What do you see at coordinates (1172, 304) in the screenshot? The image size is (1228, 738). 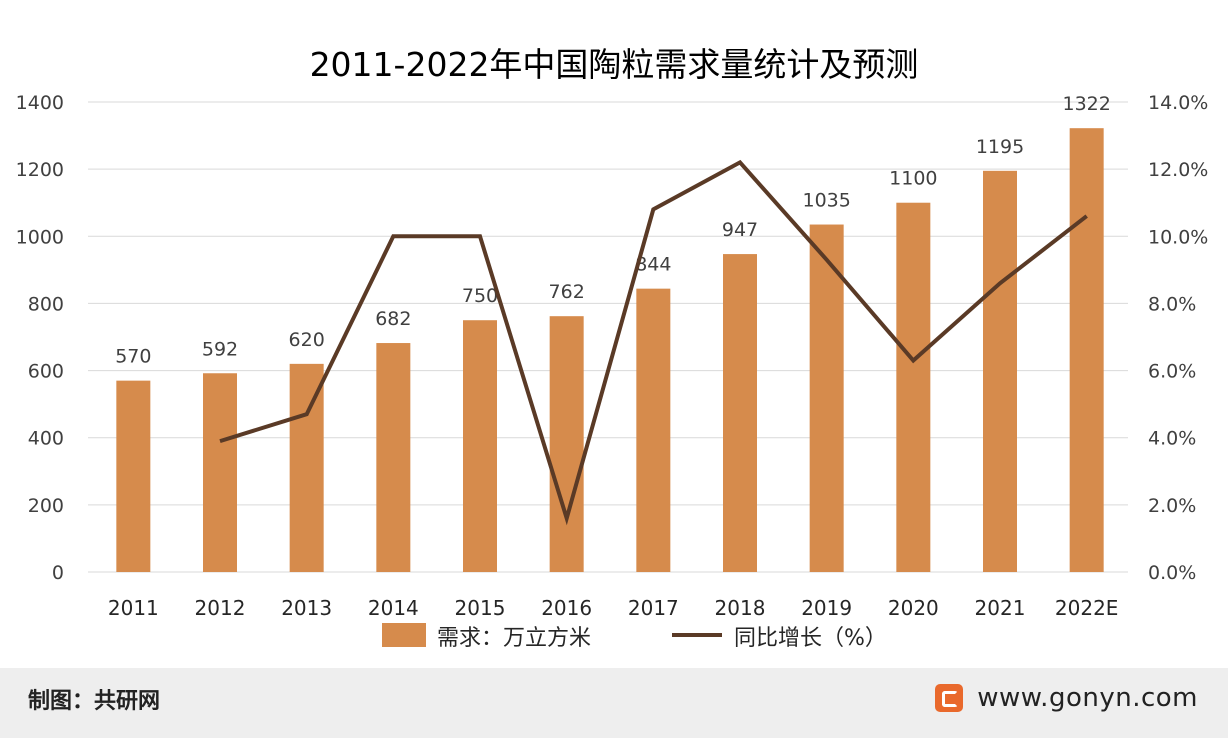 I see `right-tick-label: 8.0%` at bounding box center [1172, 304].